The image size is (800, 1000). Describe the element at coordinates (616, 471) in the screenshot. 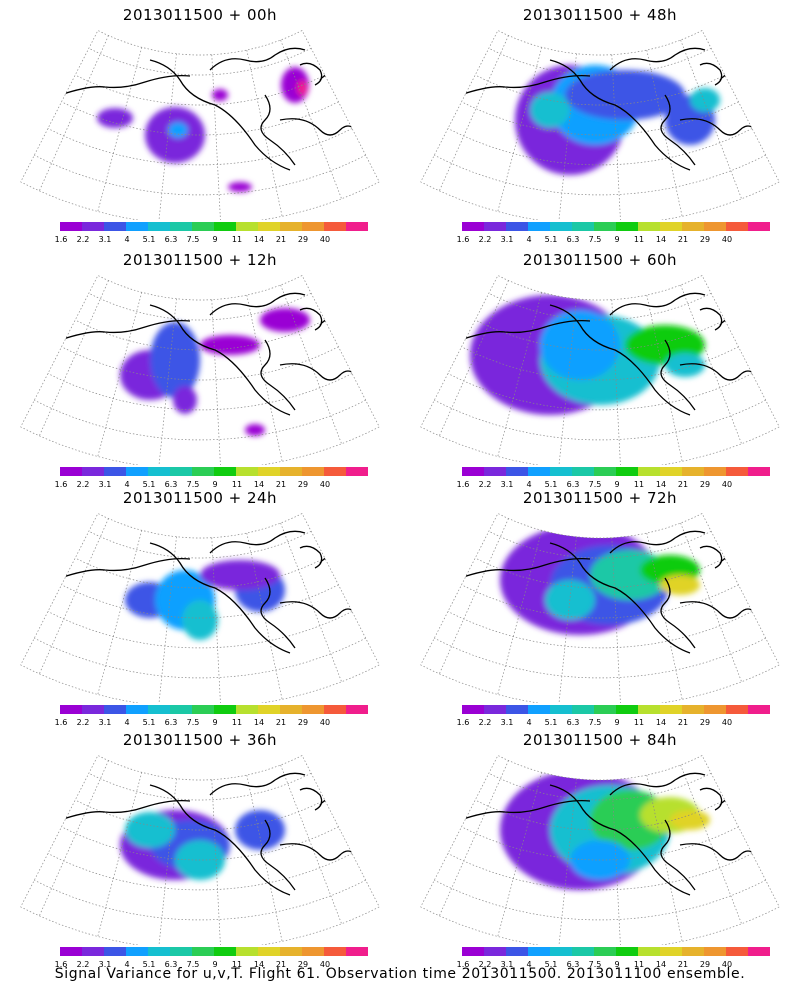

I see `colorbar` at that location.